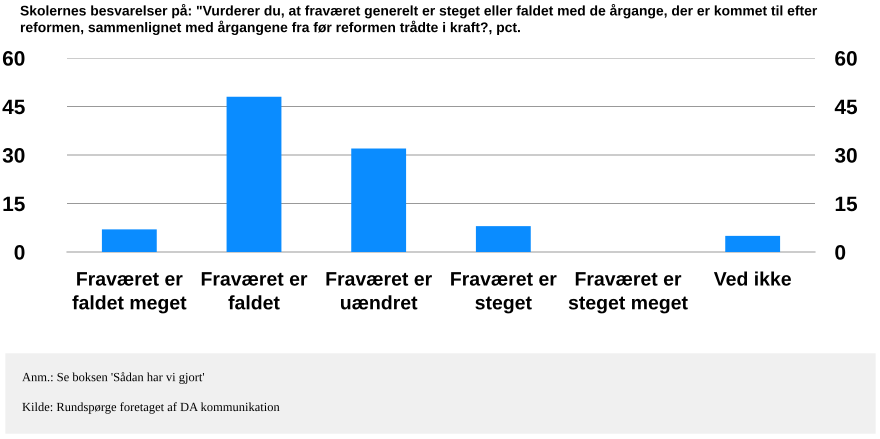 The width and height of the screenshot is (880, 439). Describe the element at coordinates (419, 20) in the screenshot. I see `chart-title: Skolernes besvarelser på: "Vurderer du, at fraværet generelt er steget eller faldet med de årgange, der er kommet til efter reformen, sammenlignet med årgangene fra før reformen trådte i kraft?, pct.` at that location.